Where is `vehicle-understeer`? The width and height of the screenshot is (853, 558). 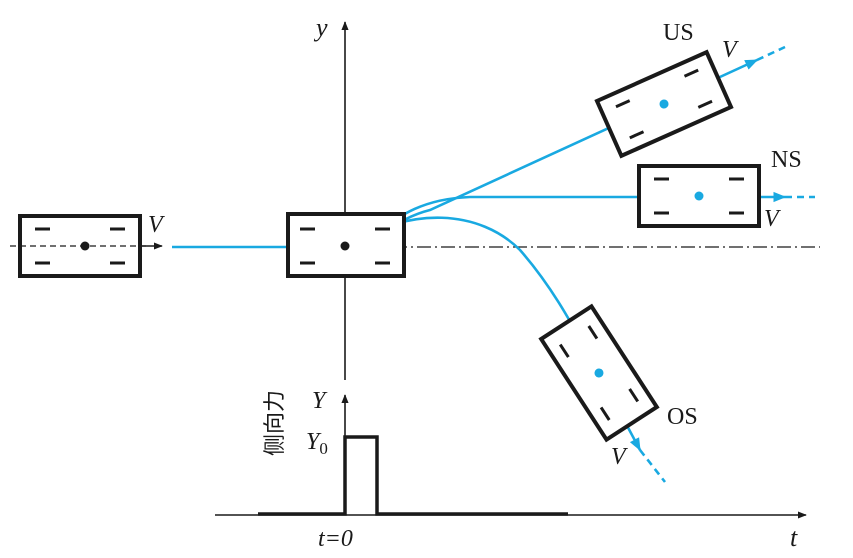
vehicle-understeer is located at coordinates (664, 104).